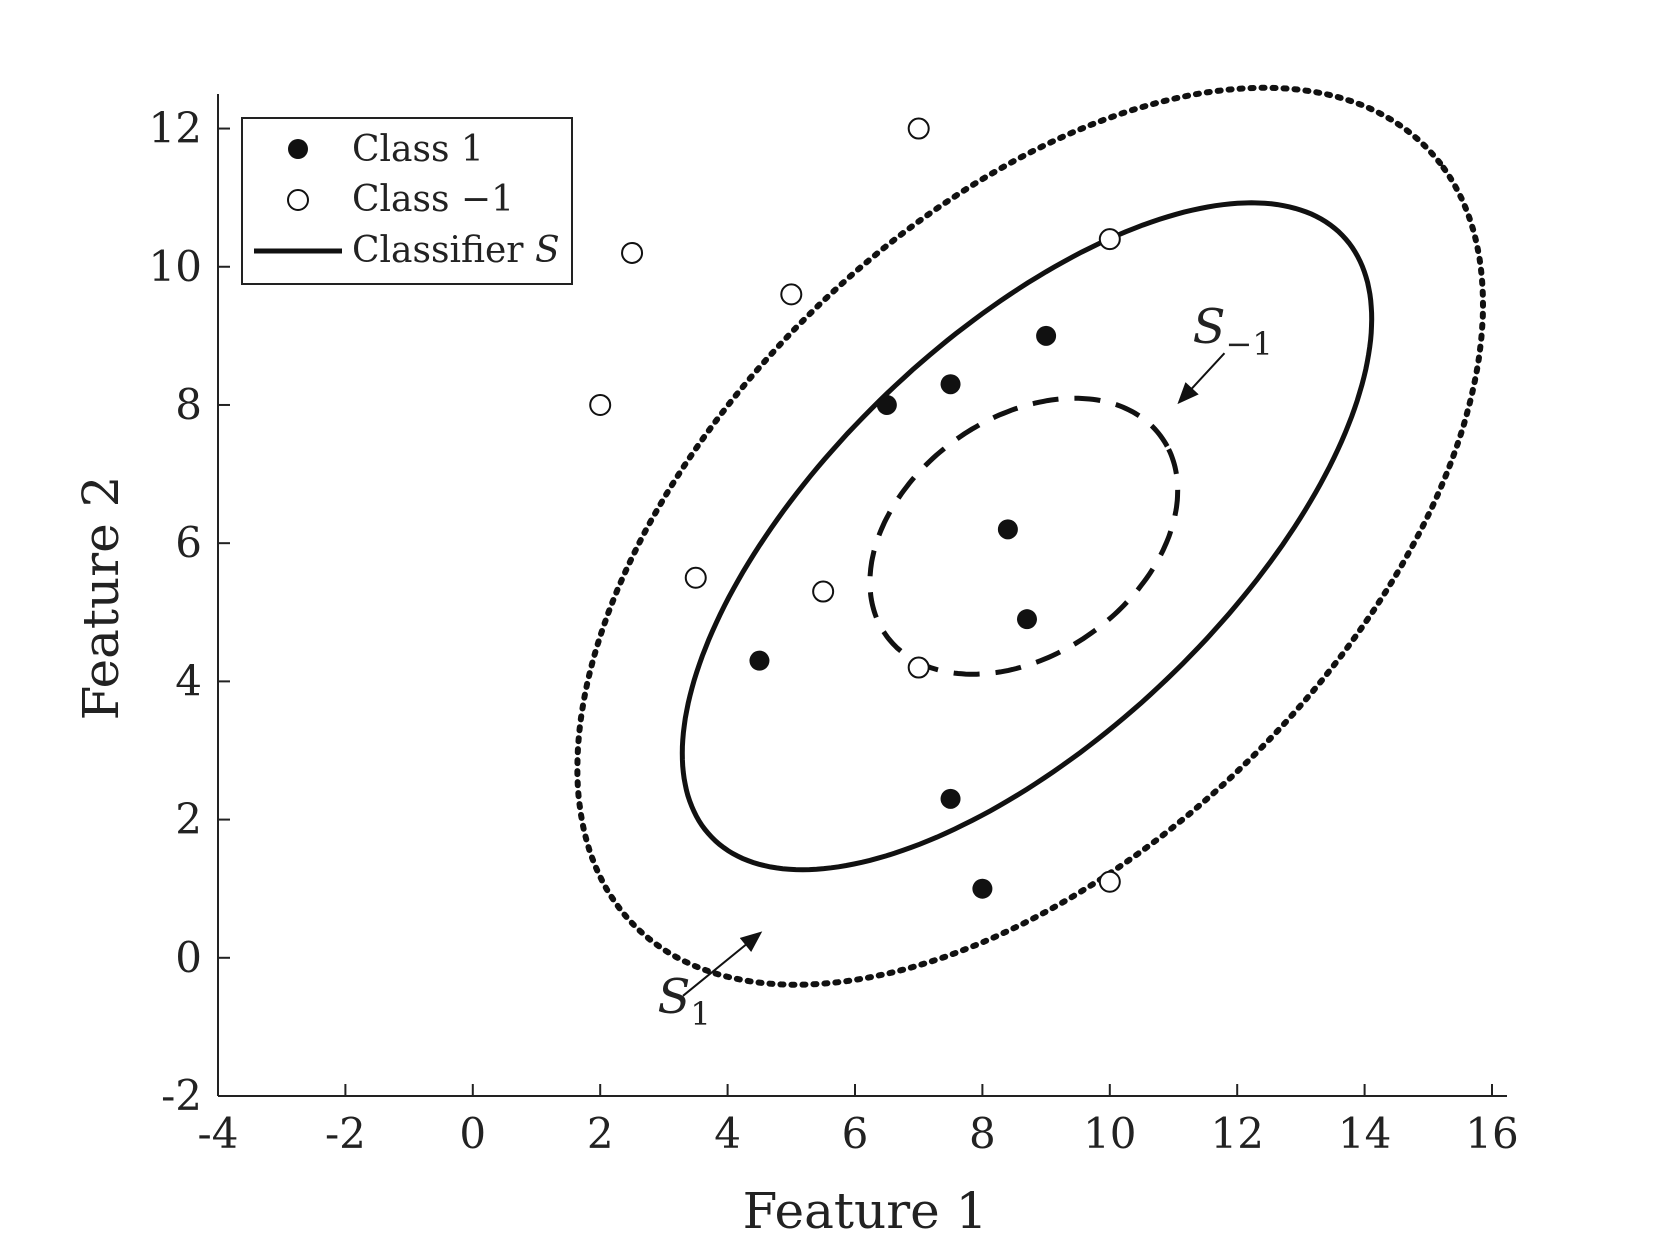 The image size is (1661, 1246). Describe the element at coordinates (433, 199) in the screenshot. I see `legend-label-class-neg1: Class −1` at that location.